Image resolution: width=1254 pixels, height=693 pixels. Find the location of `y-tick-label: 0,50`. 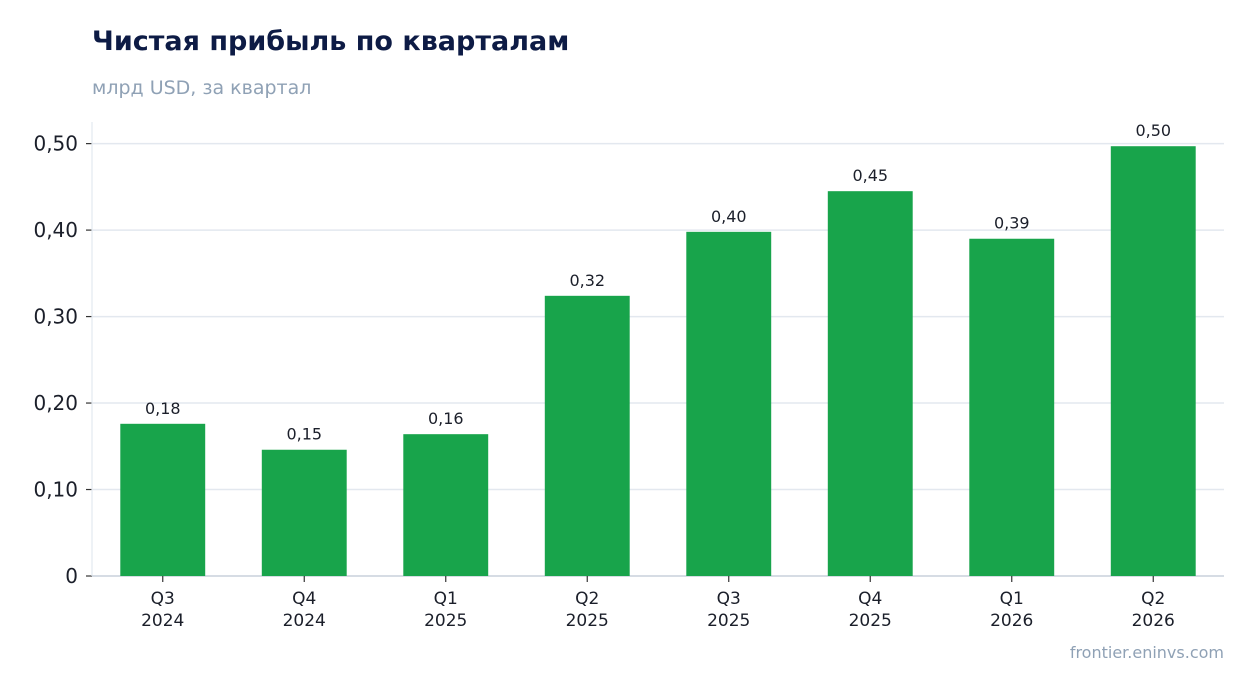

y-tick-label: 0,50 is located at coordinates (55, 144).